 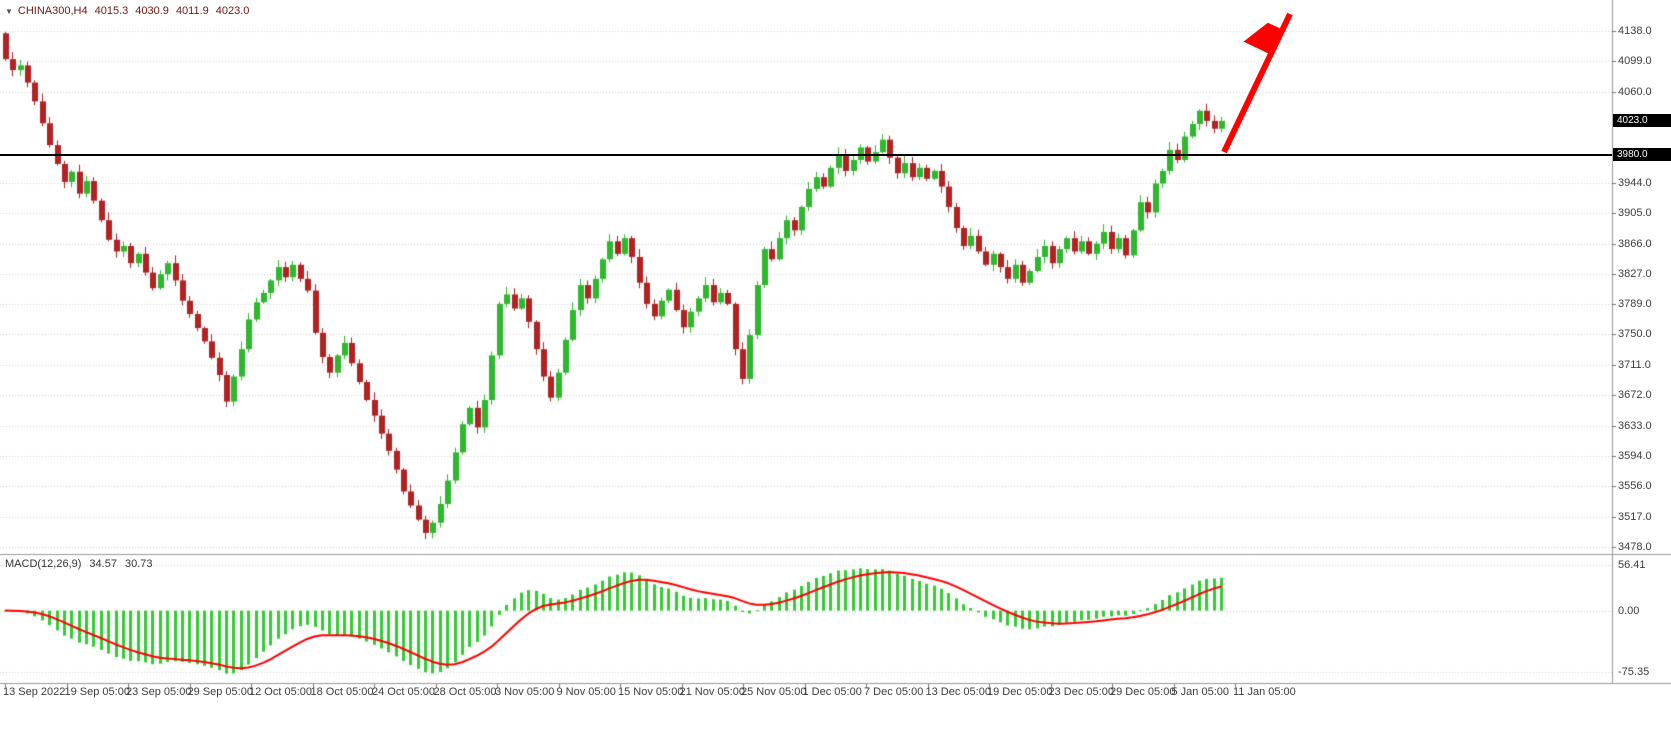 What do you see at coordinates (465, 692) in the screenshot?
I see `time-axis-label: 28 Oct 05:00` at bounding box center [465, 692].